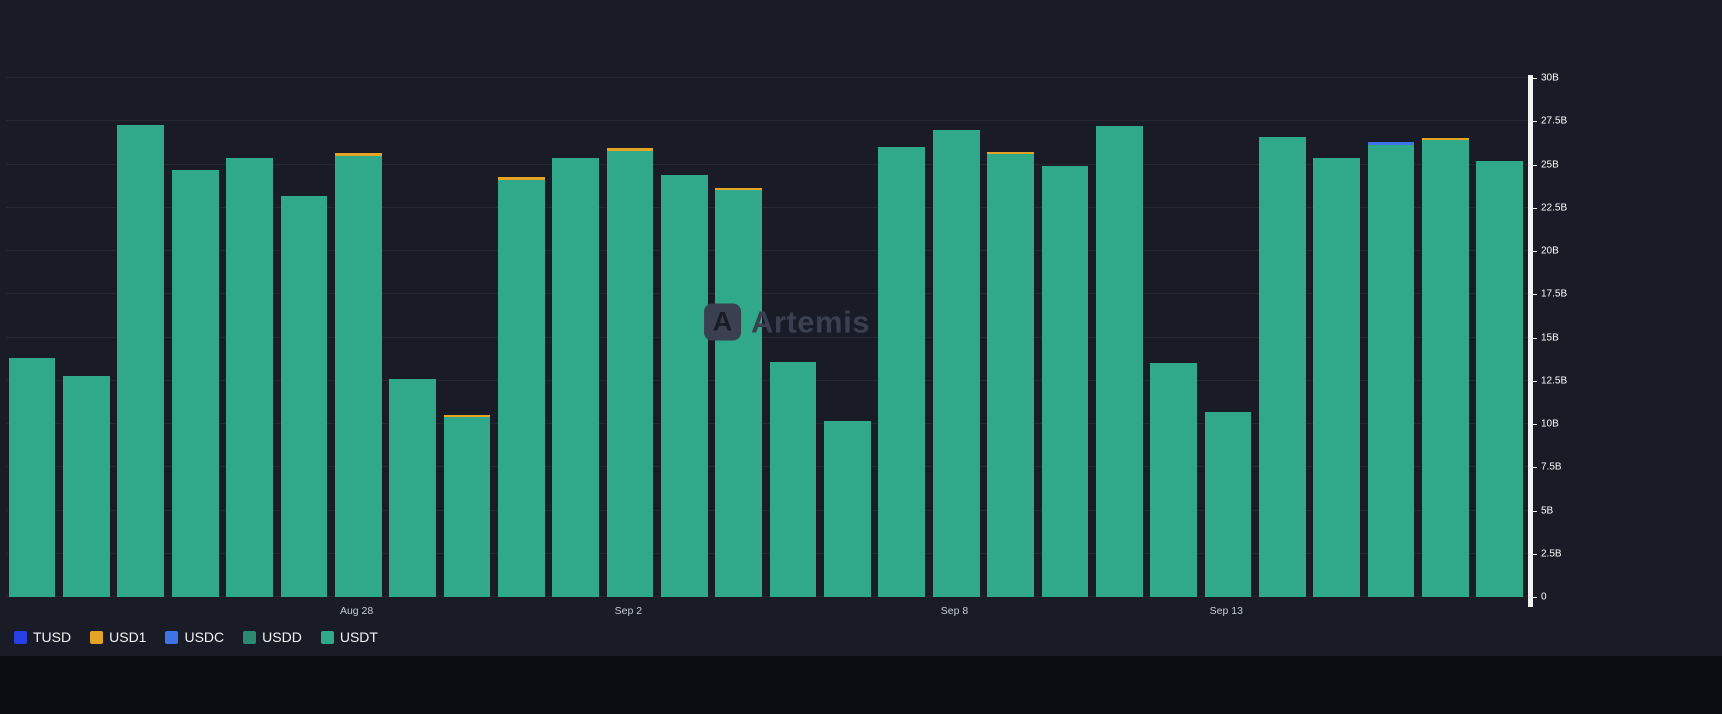 The width and height of the screenshot is (1722, 714). I want to click on legend: TUSD USD1 USDC USDD USDT, so click(196, 637).